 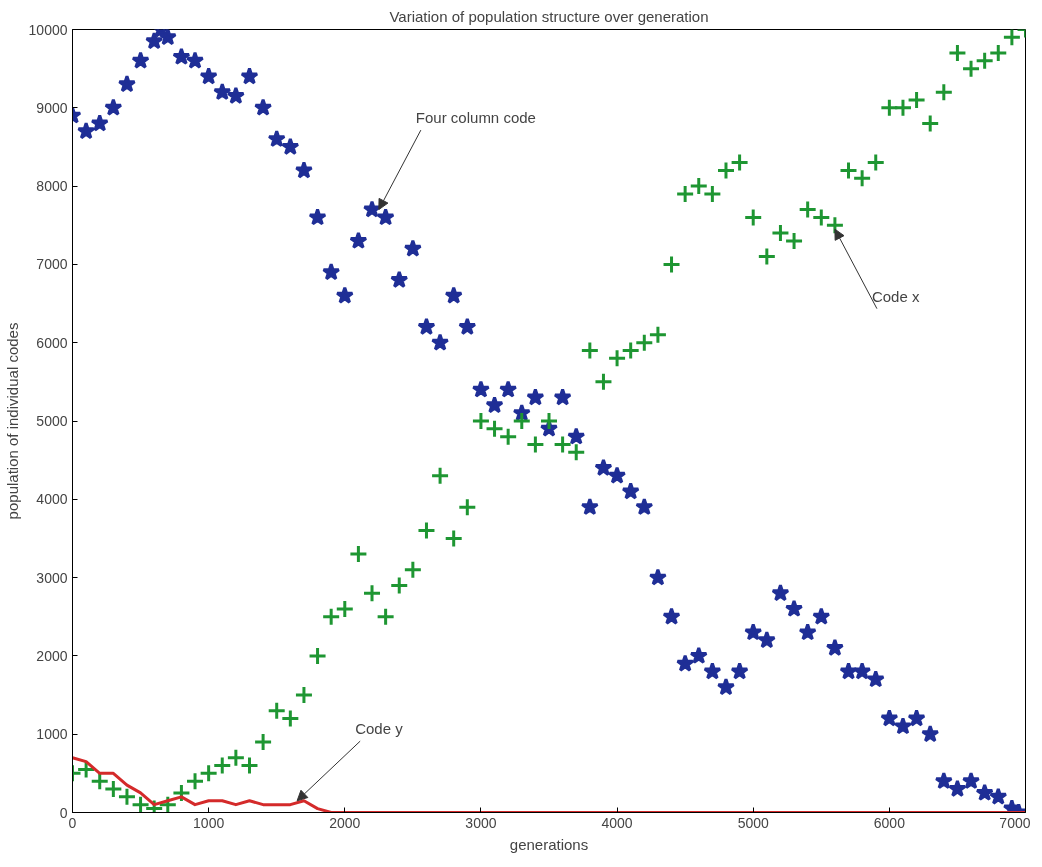 What do you see at coordinates (895, 296) in the screenshot?
I see `annotation: Code x` at bounding box center [895, 296].